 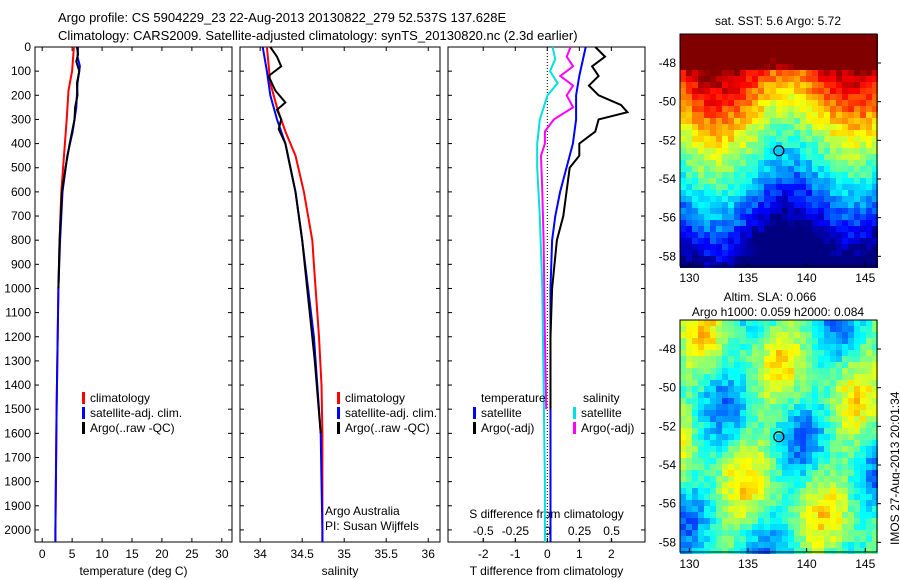 What do you see at coordinates (689, 564) in the screenshot?
I see `map-x-tick-label: 130` at bounding box center [689, 564].